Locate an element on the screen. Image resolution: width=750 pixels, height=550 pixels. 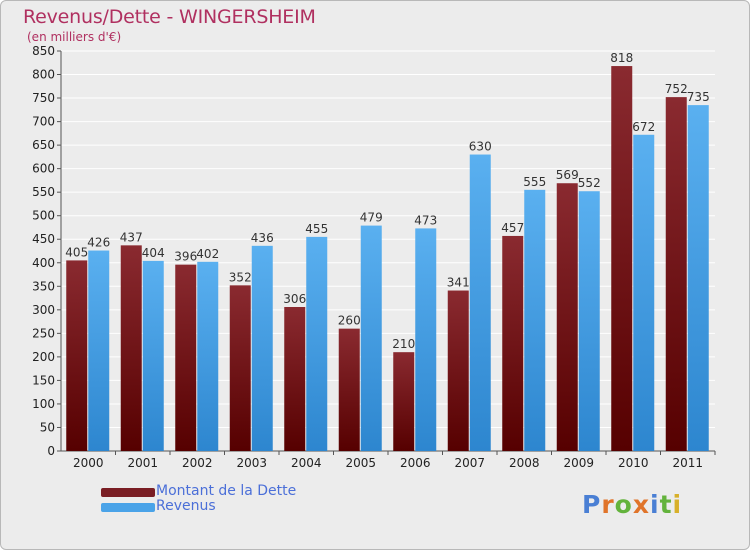
data-label-dette: 405 is located at coordinates (76, 252).